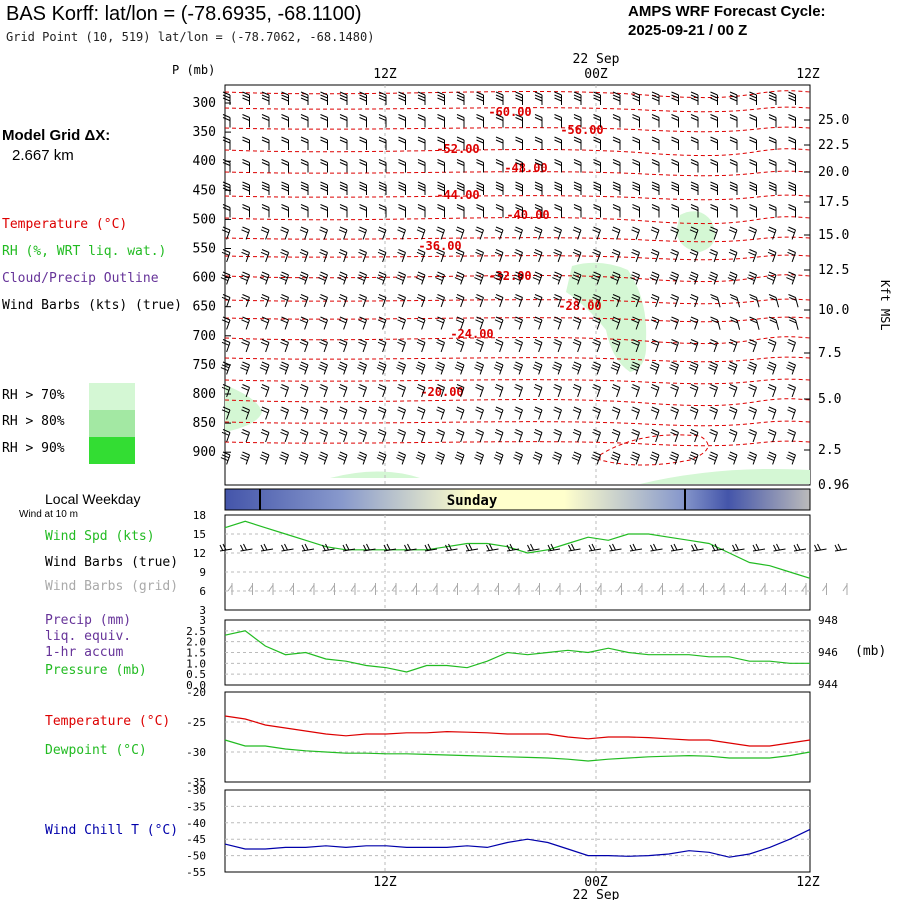 Image resolution: width=900 pixels, height=900 pixels. What do you see at coordinates (196, 839) in the screenshot?
I see `wind-chill-tick-label: -45` at bounding box center [196, 839].